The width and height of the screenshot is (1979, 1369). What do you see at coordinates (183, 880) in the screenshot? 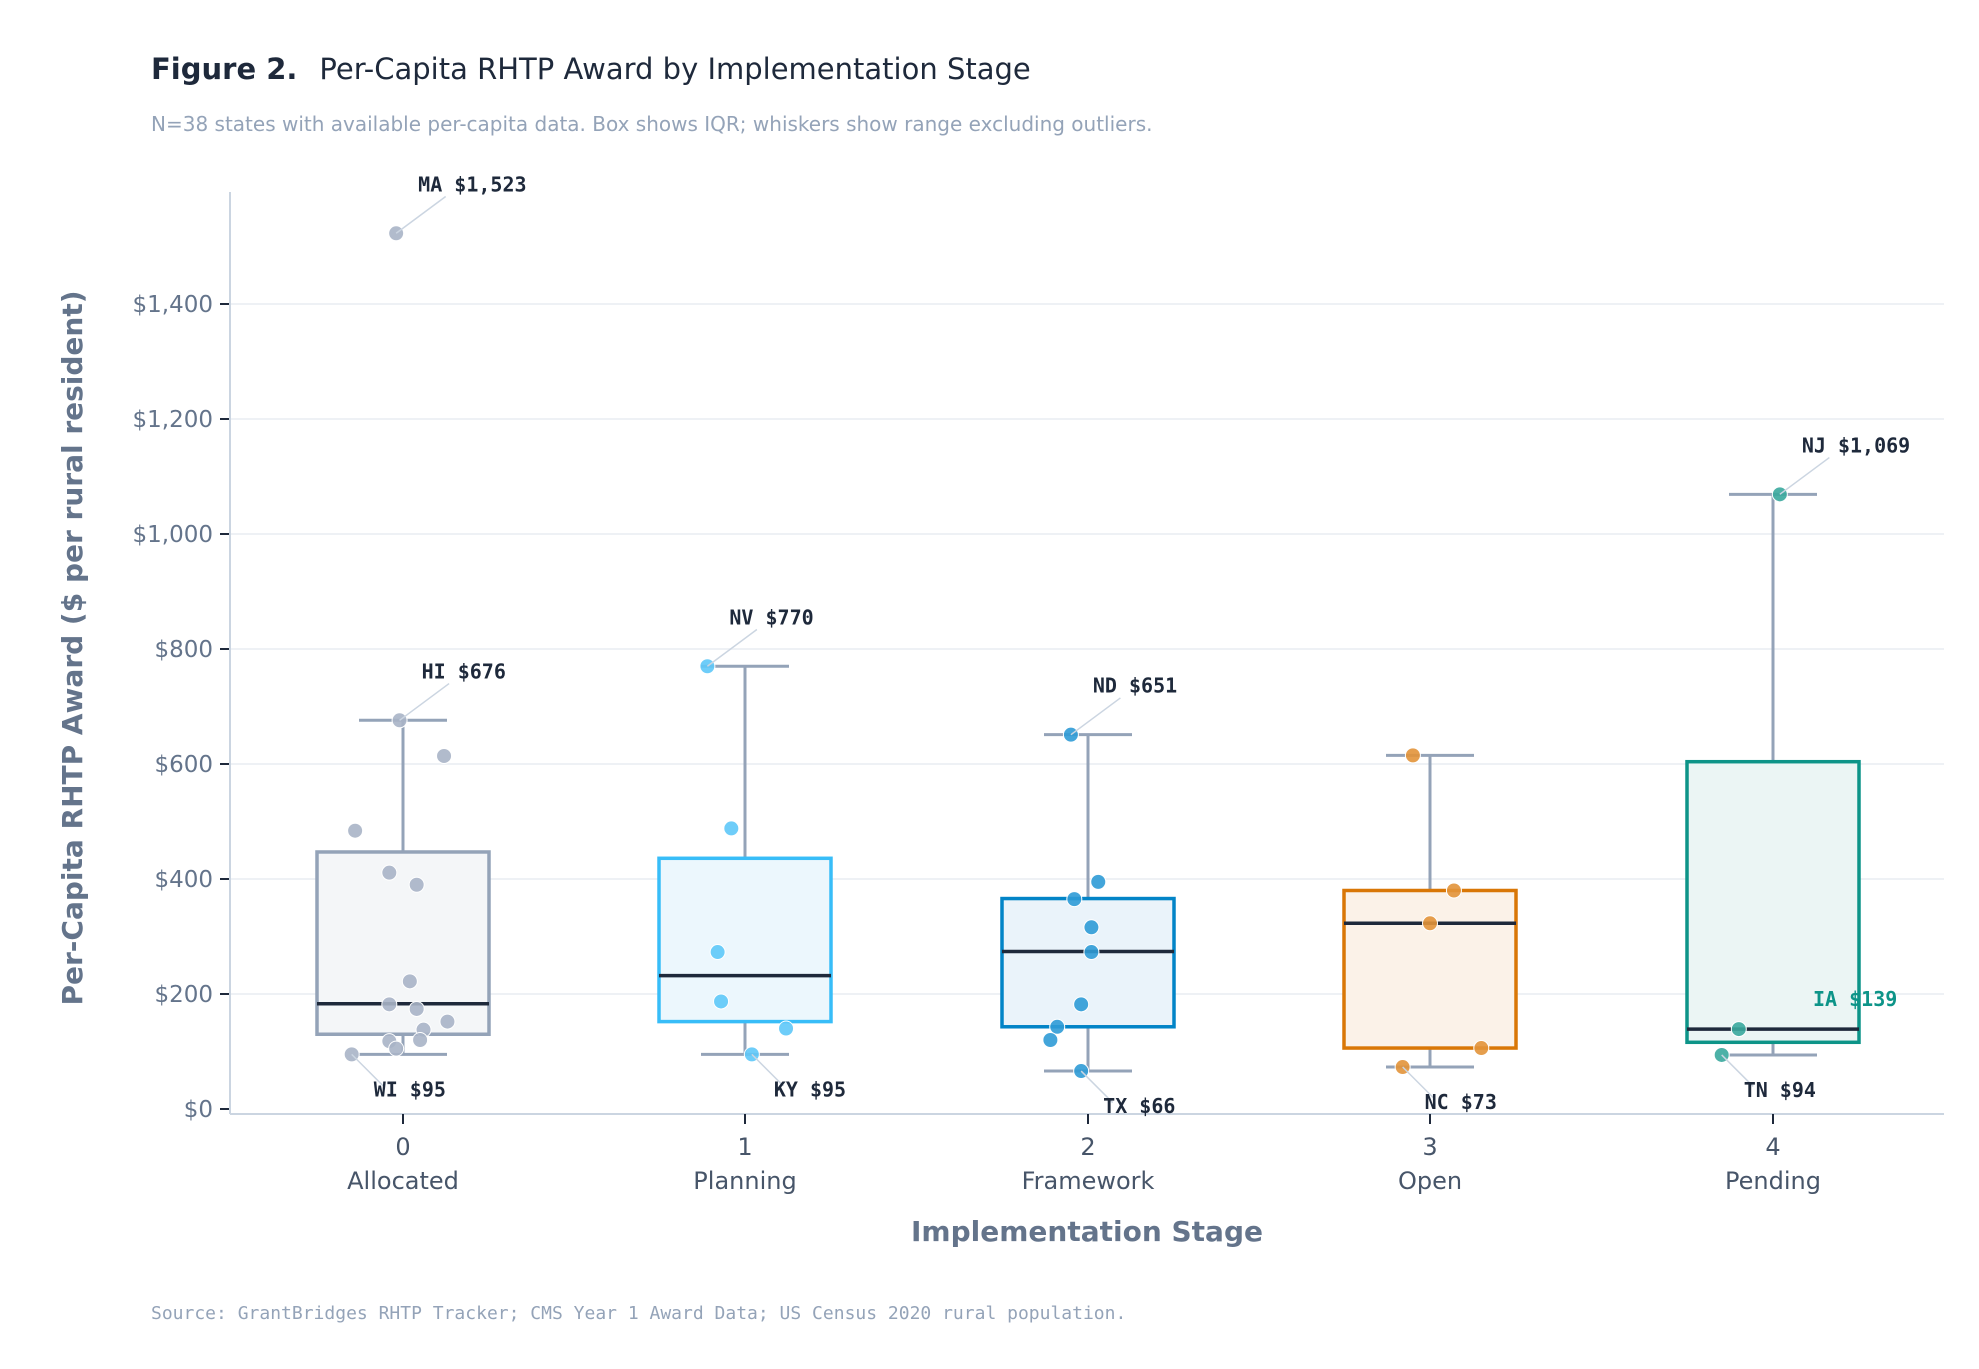
I see `y-tick-label: $400` at bounding box center [183, 880].